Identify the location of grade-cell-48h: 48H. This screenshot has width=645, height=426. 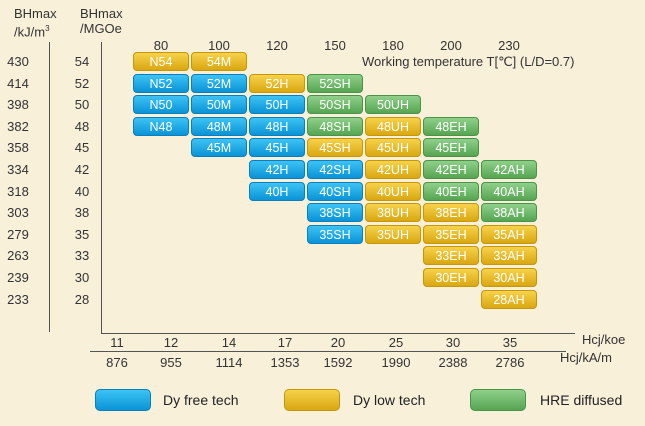
(277, 126).